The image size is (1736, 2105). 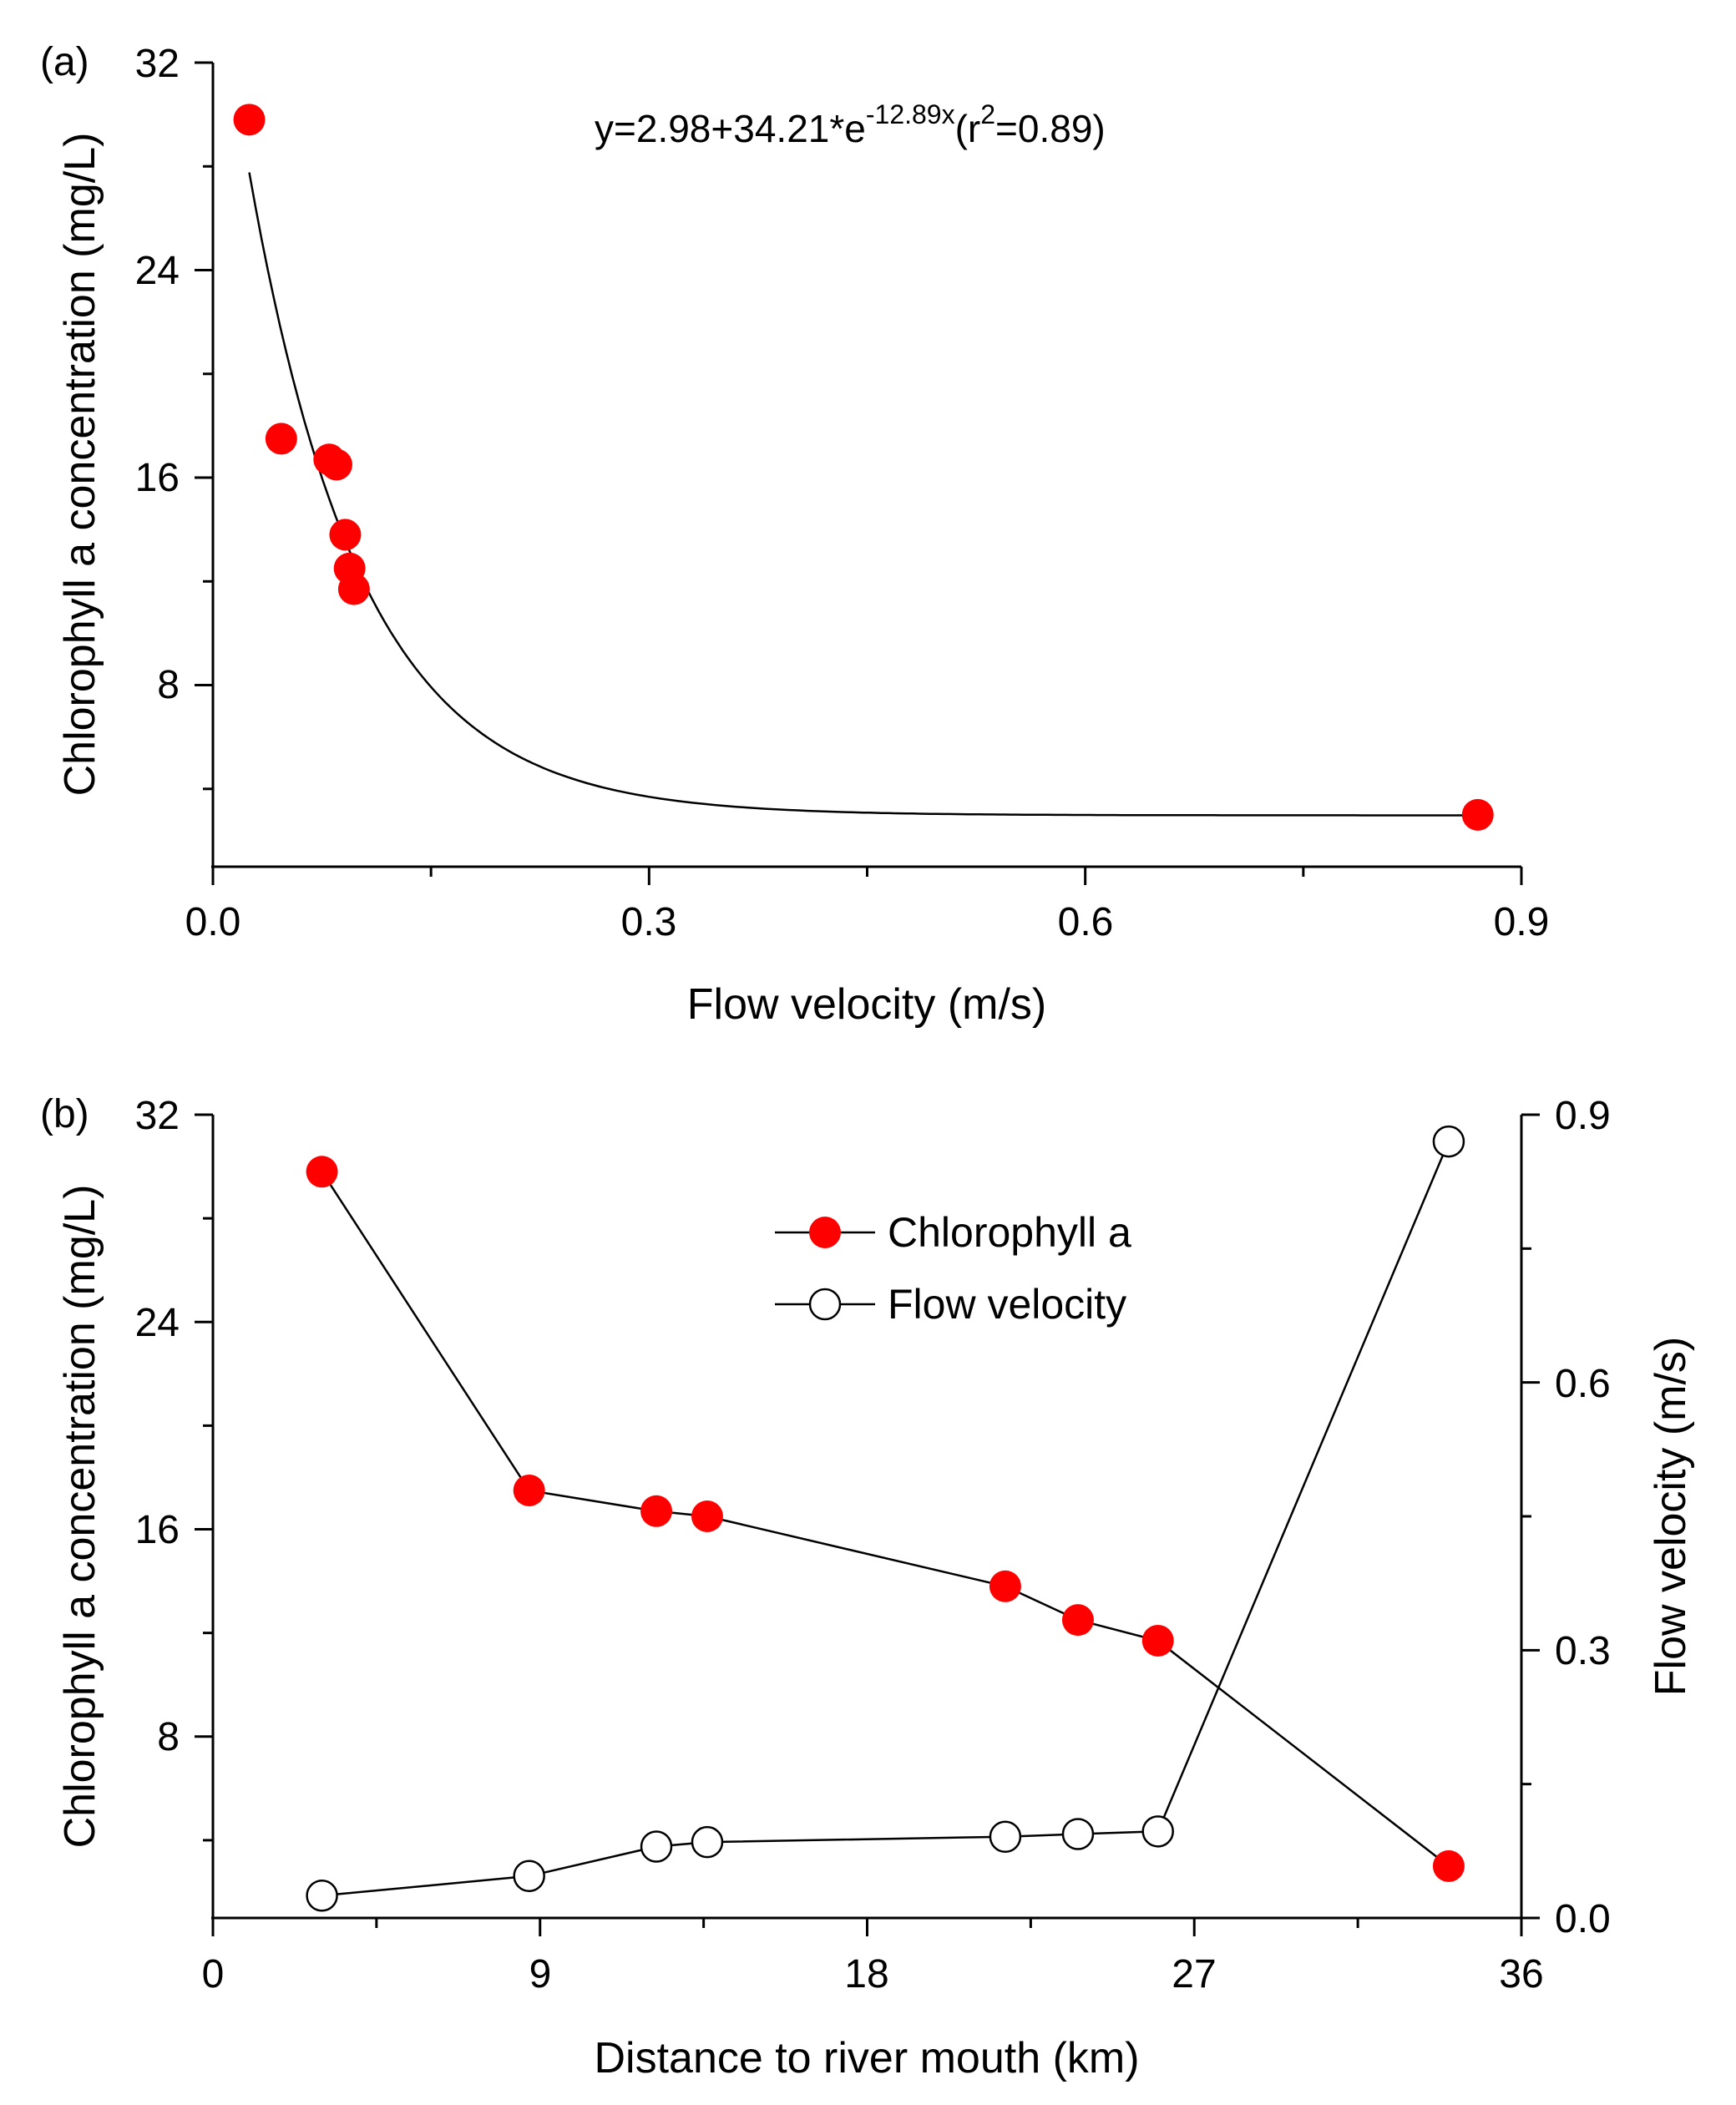 What do you see at coordinates (157, 271) in the screenshot?
I see `panel-a-y-tick-label-24: 24` at bounding box center [157, 271].